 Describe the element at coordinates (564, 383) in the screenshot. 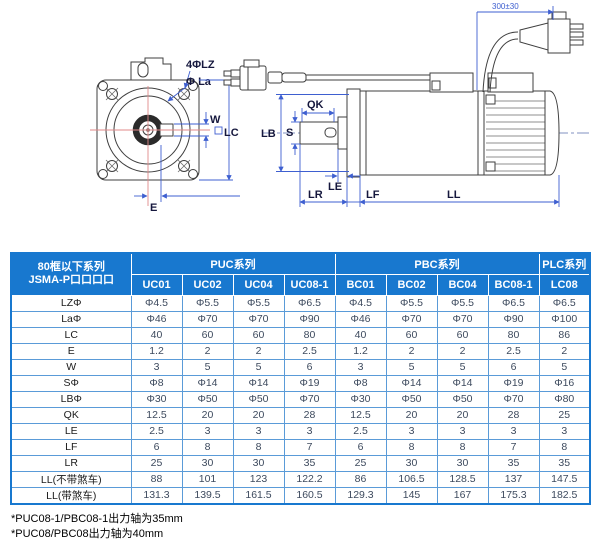

I see `spec-cell: Φ16` at that location.